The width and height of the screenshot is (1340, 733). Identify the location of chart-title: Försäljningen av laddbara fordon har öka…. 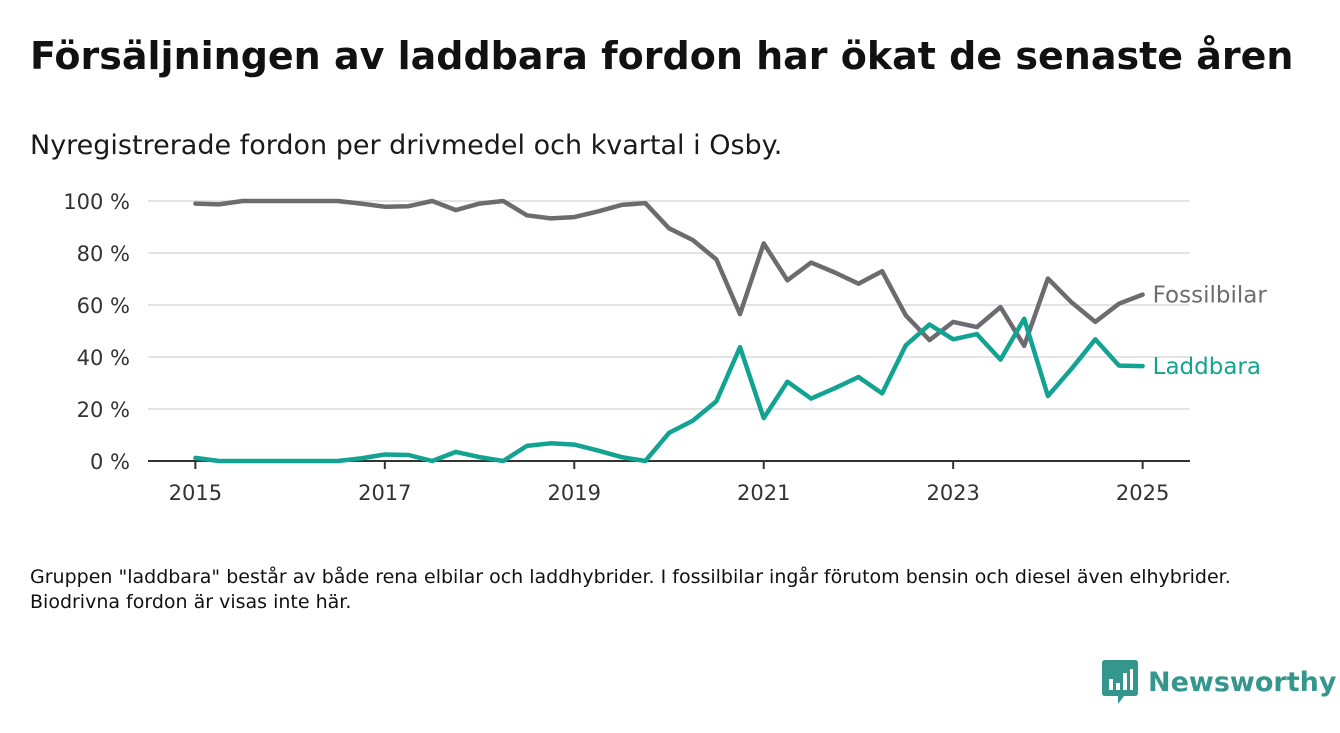
(662, 56).